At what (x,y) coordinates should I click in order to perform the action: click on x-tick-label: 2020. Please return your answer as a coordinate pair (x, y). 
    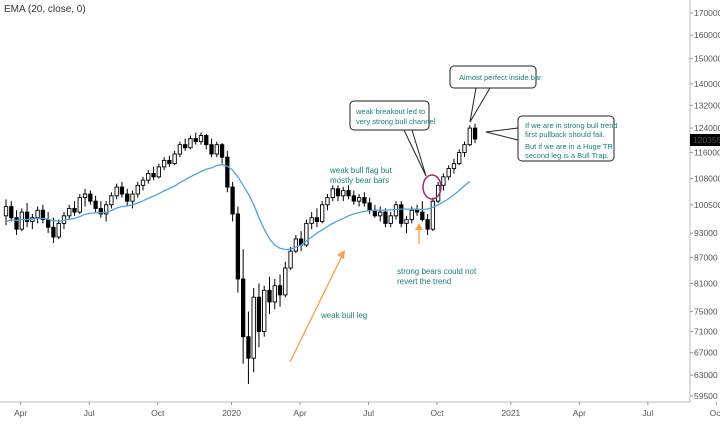
    Looking at the image, I should click on (231, 413).